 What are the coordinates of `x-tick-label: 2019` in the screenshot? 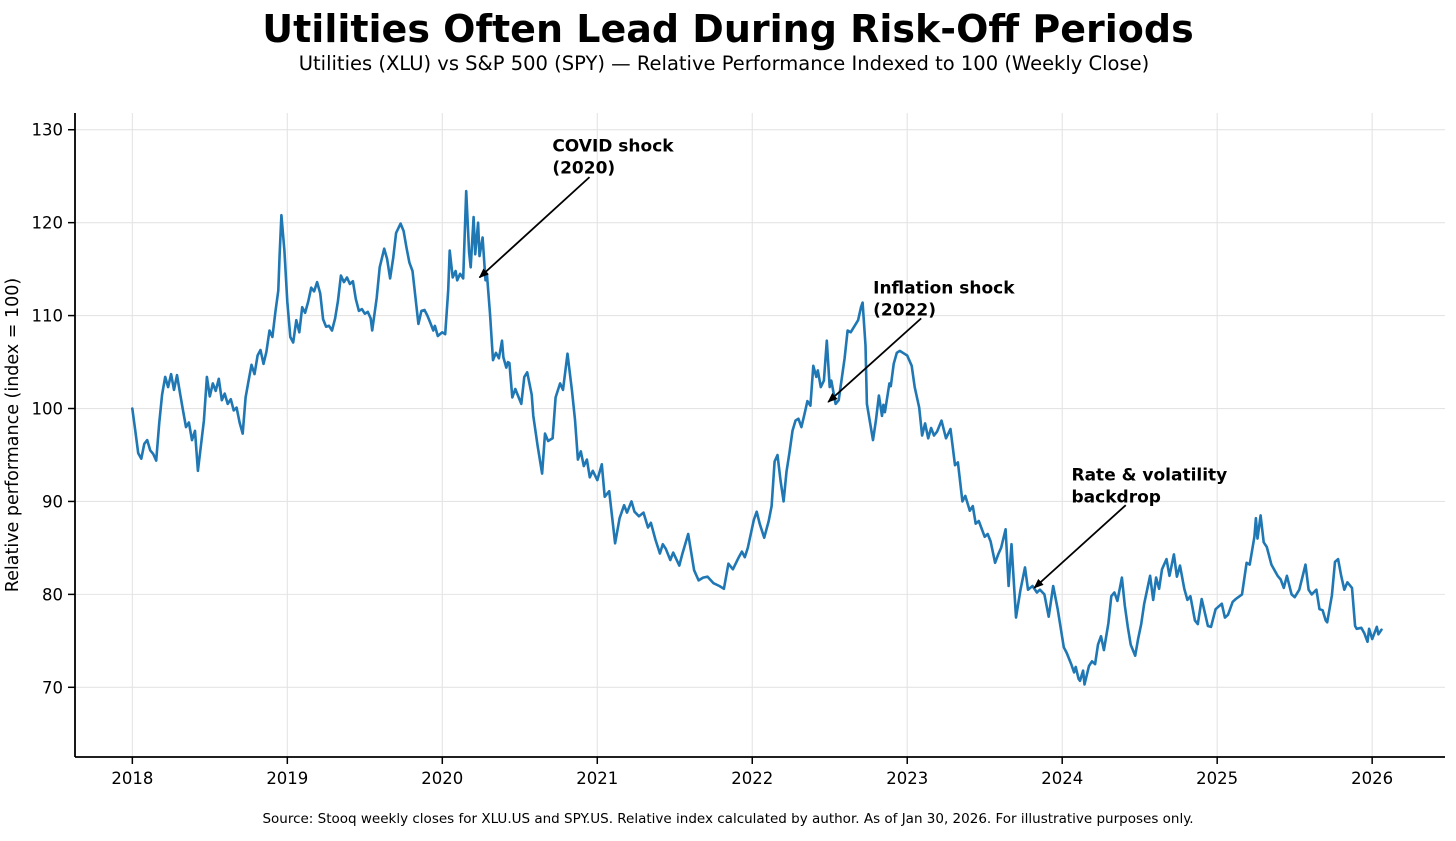 It's located at (287, 778).